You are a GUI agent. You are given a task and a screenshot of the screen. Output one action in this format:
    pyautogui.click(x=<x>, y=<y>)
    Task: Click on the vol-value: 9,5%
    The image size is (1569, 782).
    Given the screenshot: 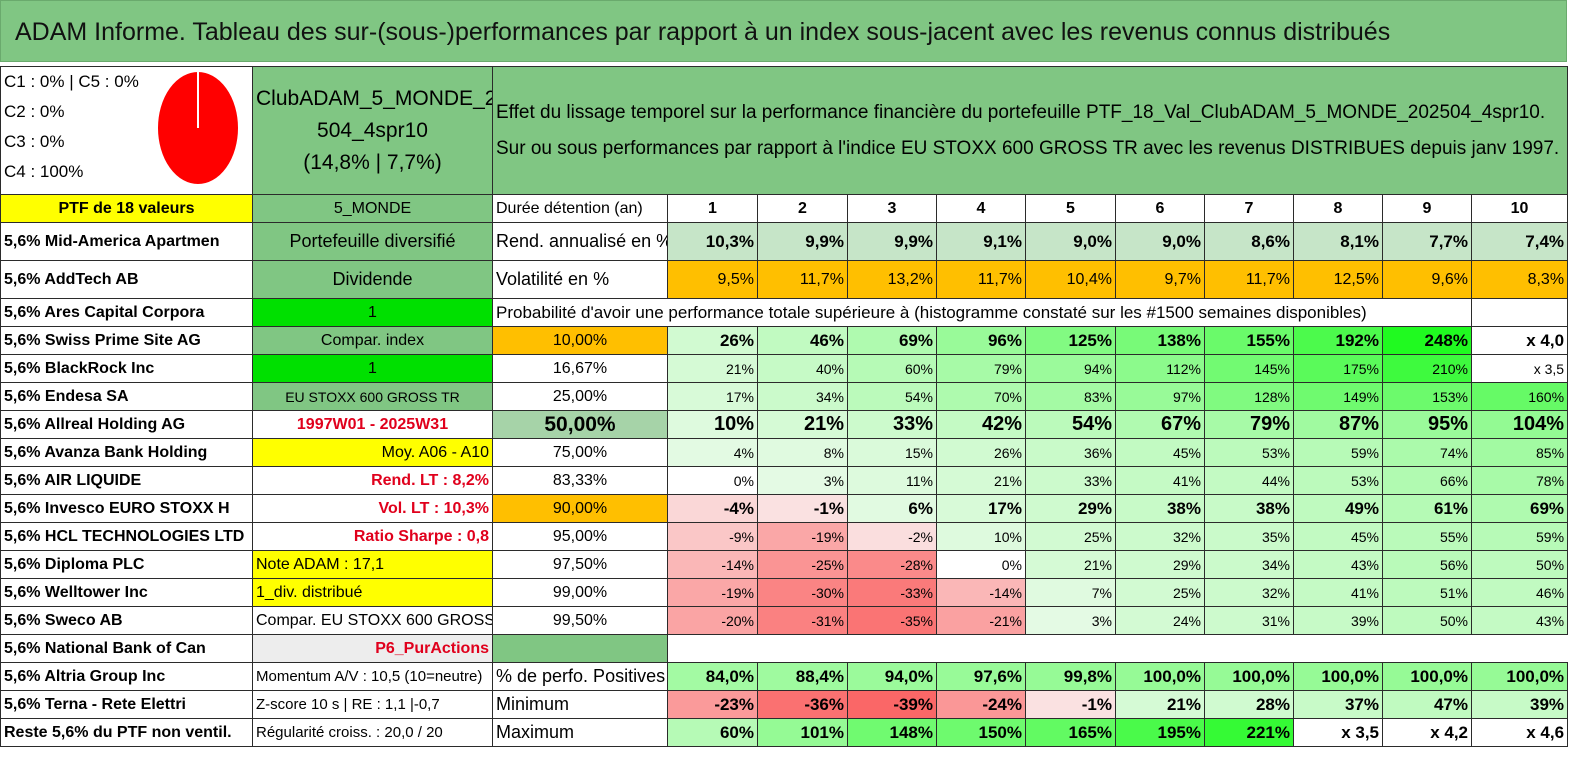 What is the action you would take?
    pyautogui.click(x=712, y=279)
    